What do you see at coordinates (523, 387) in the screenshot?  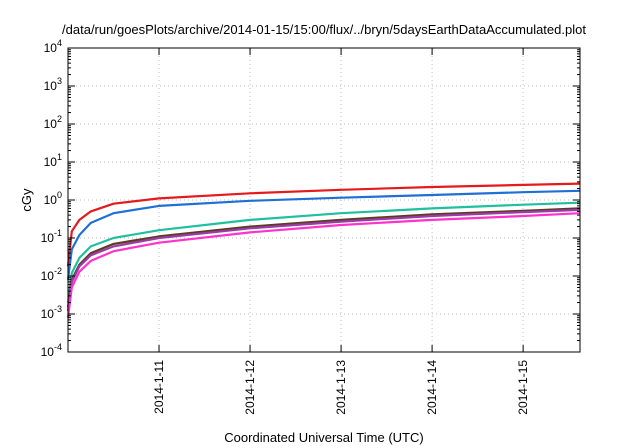 I see `x-tick-label: 2014-1-15` at bounding box center [523, 387].